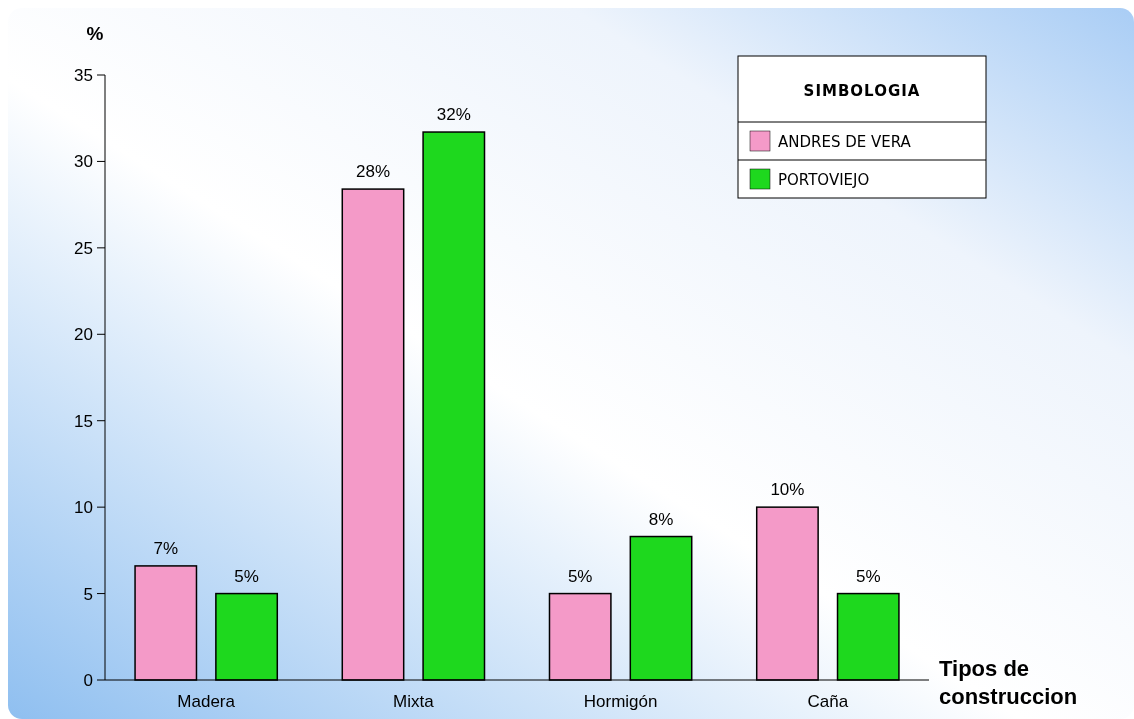 The height and width of the screenshot is (719, 1134). What do you see at coordinates (828, 701) in the screenshot?
I see `x-tick-label: Caña` at bounding box center [828, 701].